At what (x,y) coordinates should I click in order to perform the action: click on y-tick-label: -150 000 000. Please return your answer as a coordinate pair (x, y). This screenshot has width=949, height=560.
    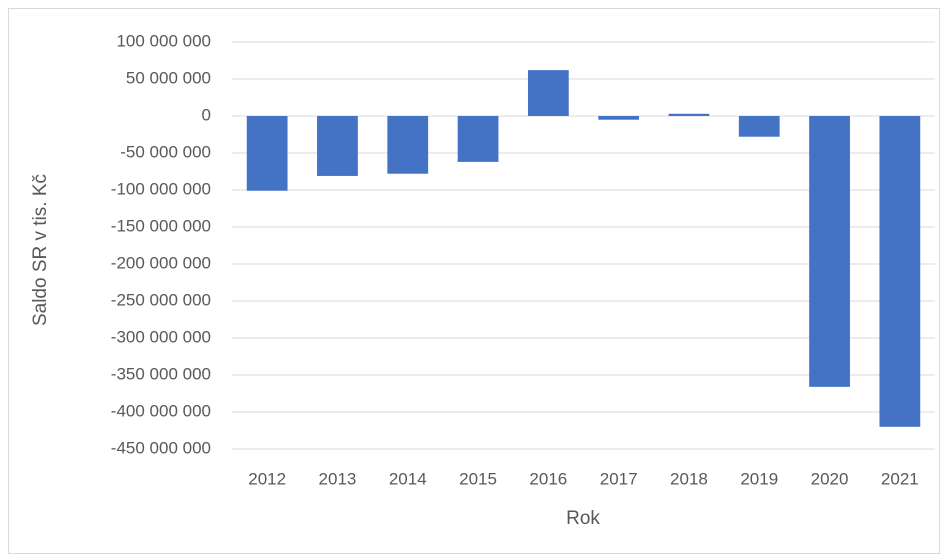
    Looking at the image, I should click on (161, 225).